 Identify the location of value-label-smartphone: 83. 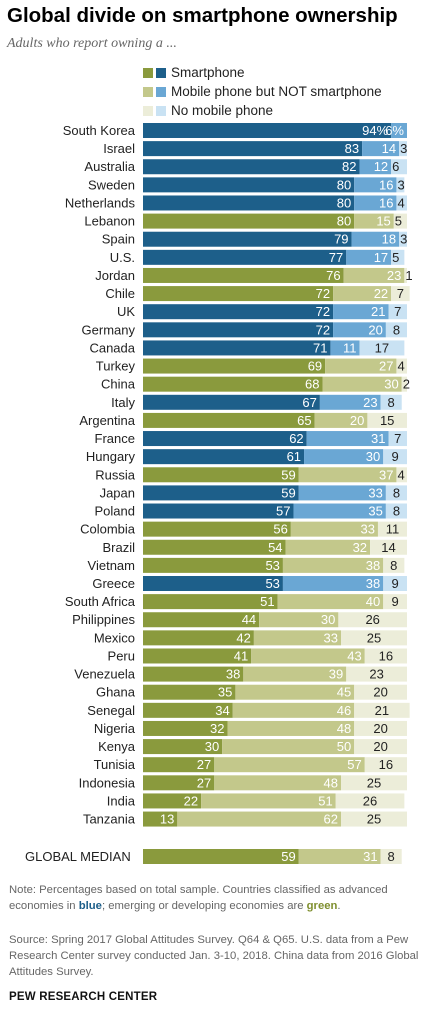
(352, 148).